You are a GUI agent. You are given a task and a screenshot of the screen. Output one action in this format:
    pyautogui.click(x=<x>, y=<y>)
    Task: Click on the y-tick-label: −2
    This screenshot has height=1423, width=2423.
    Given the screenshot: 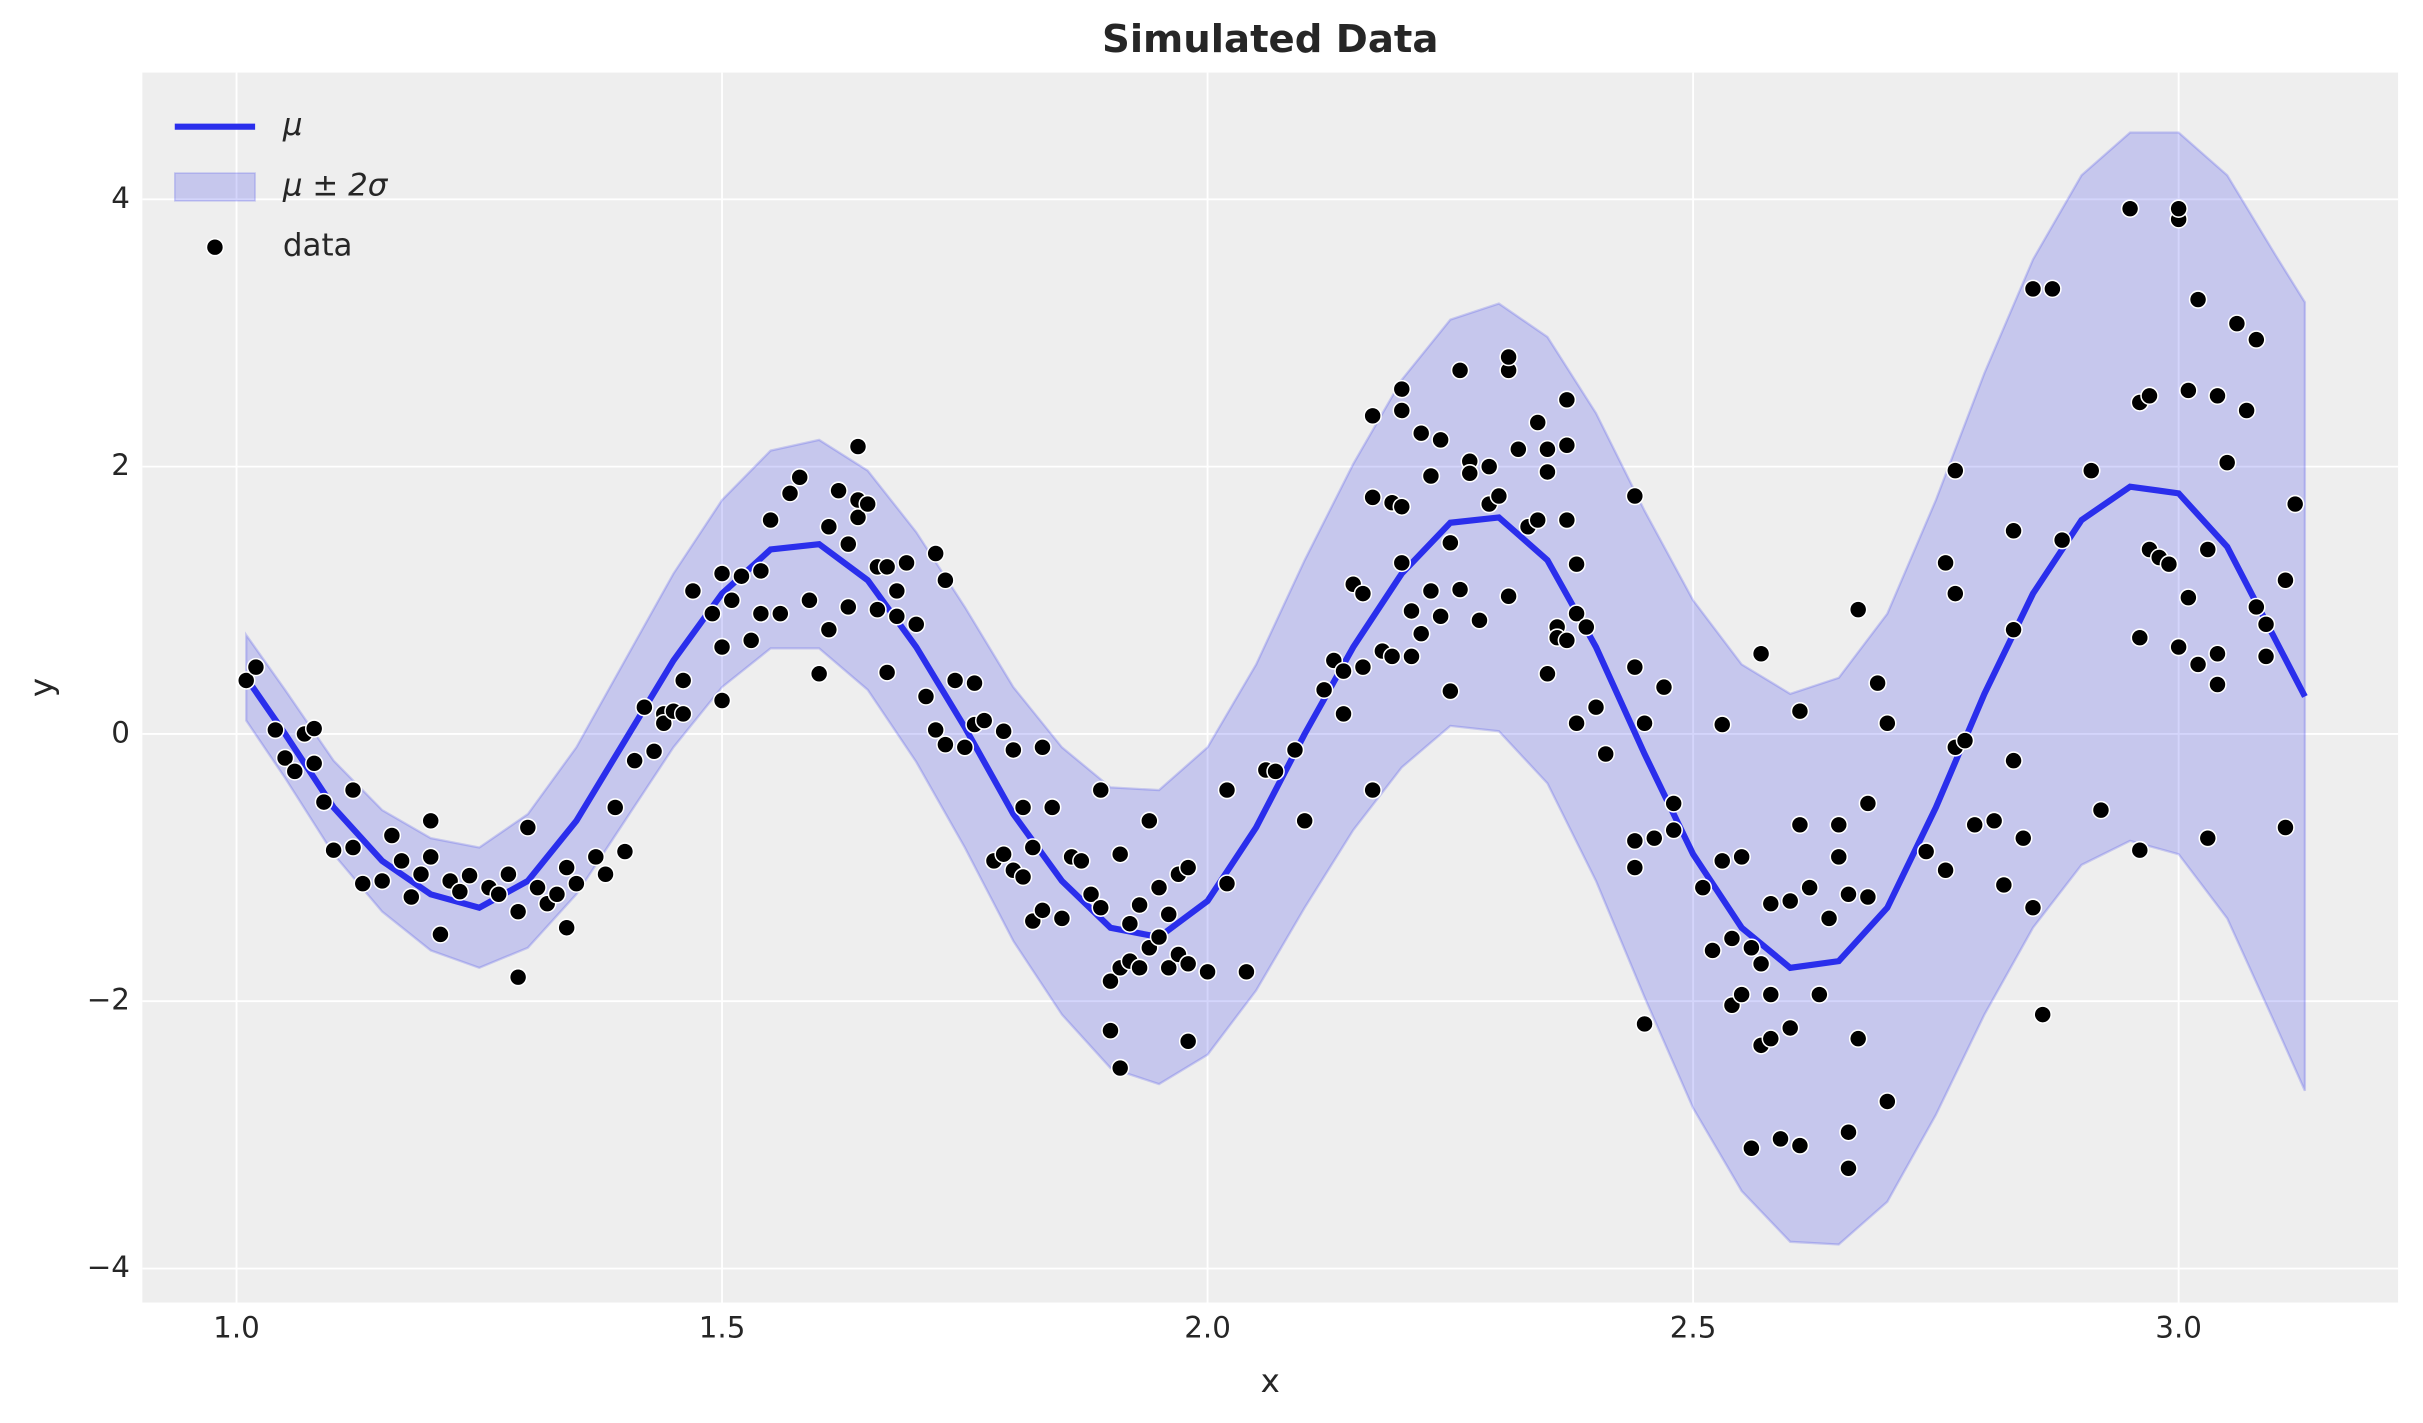 What is the action you would take?
    pyautogui.click(x=108, y=1000)
    